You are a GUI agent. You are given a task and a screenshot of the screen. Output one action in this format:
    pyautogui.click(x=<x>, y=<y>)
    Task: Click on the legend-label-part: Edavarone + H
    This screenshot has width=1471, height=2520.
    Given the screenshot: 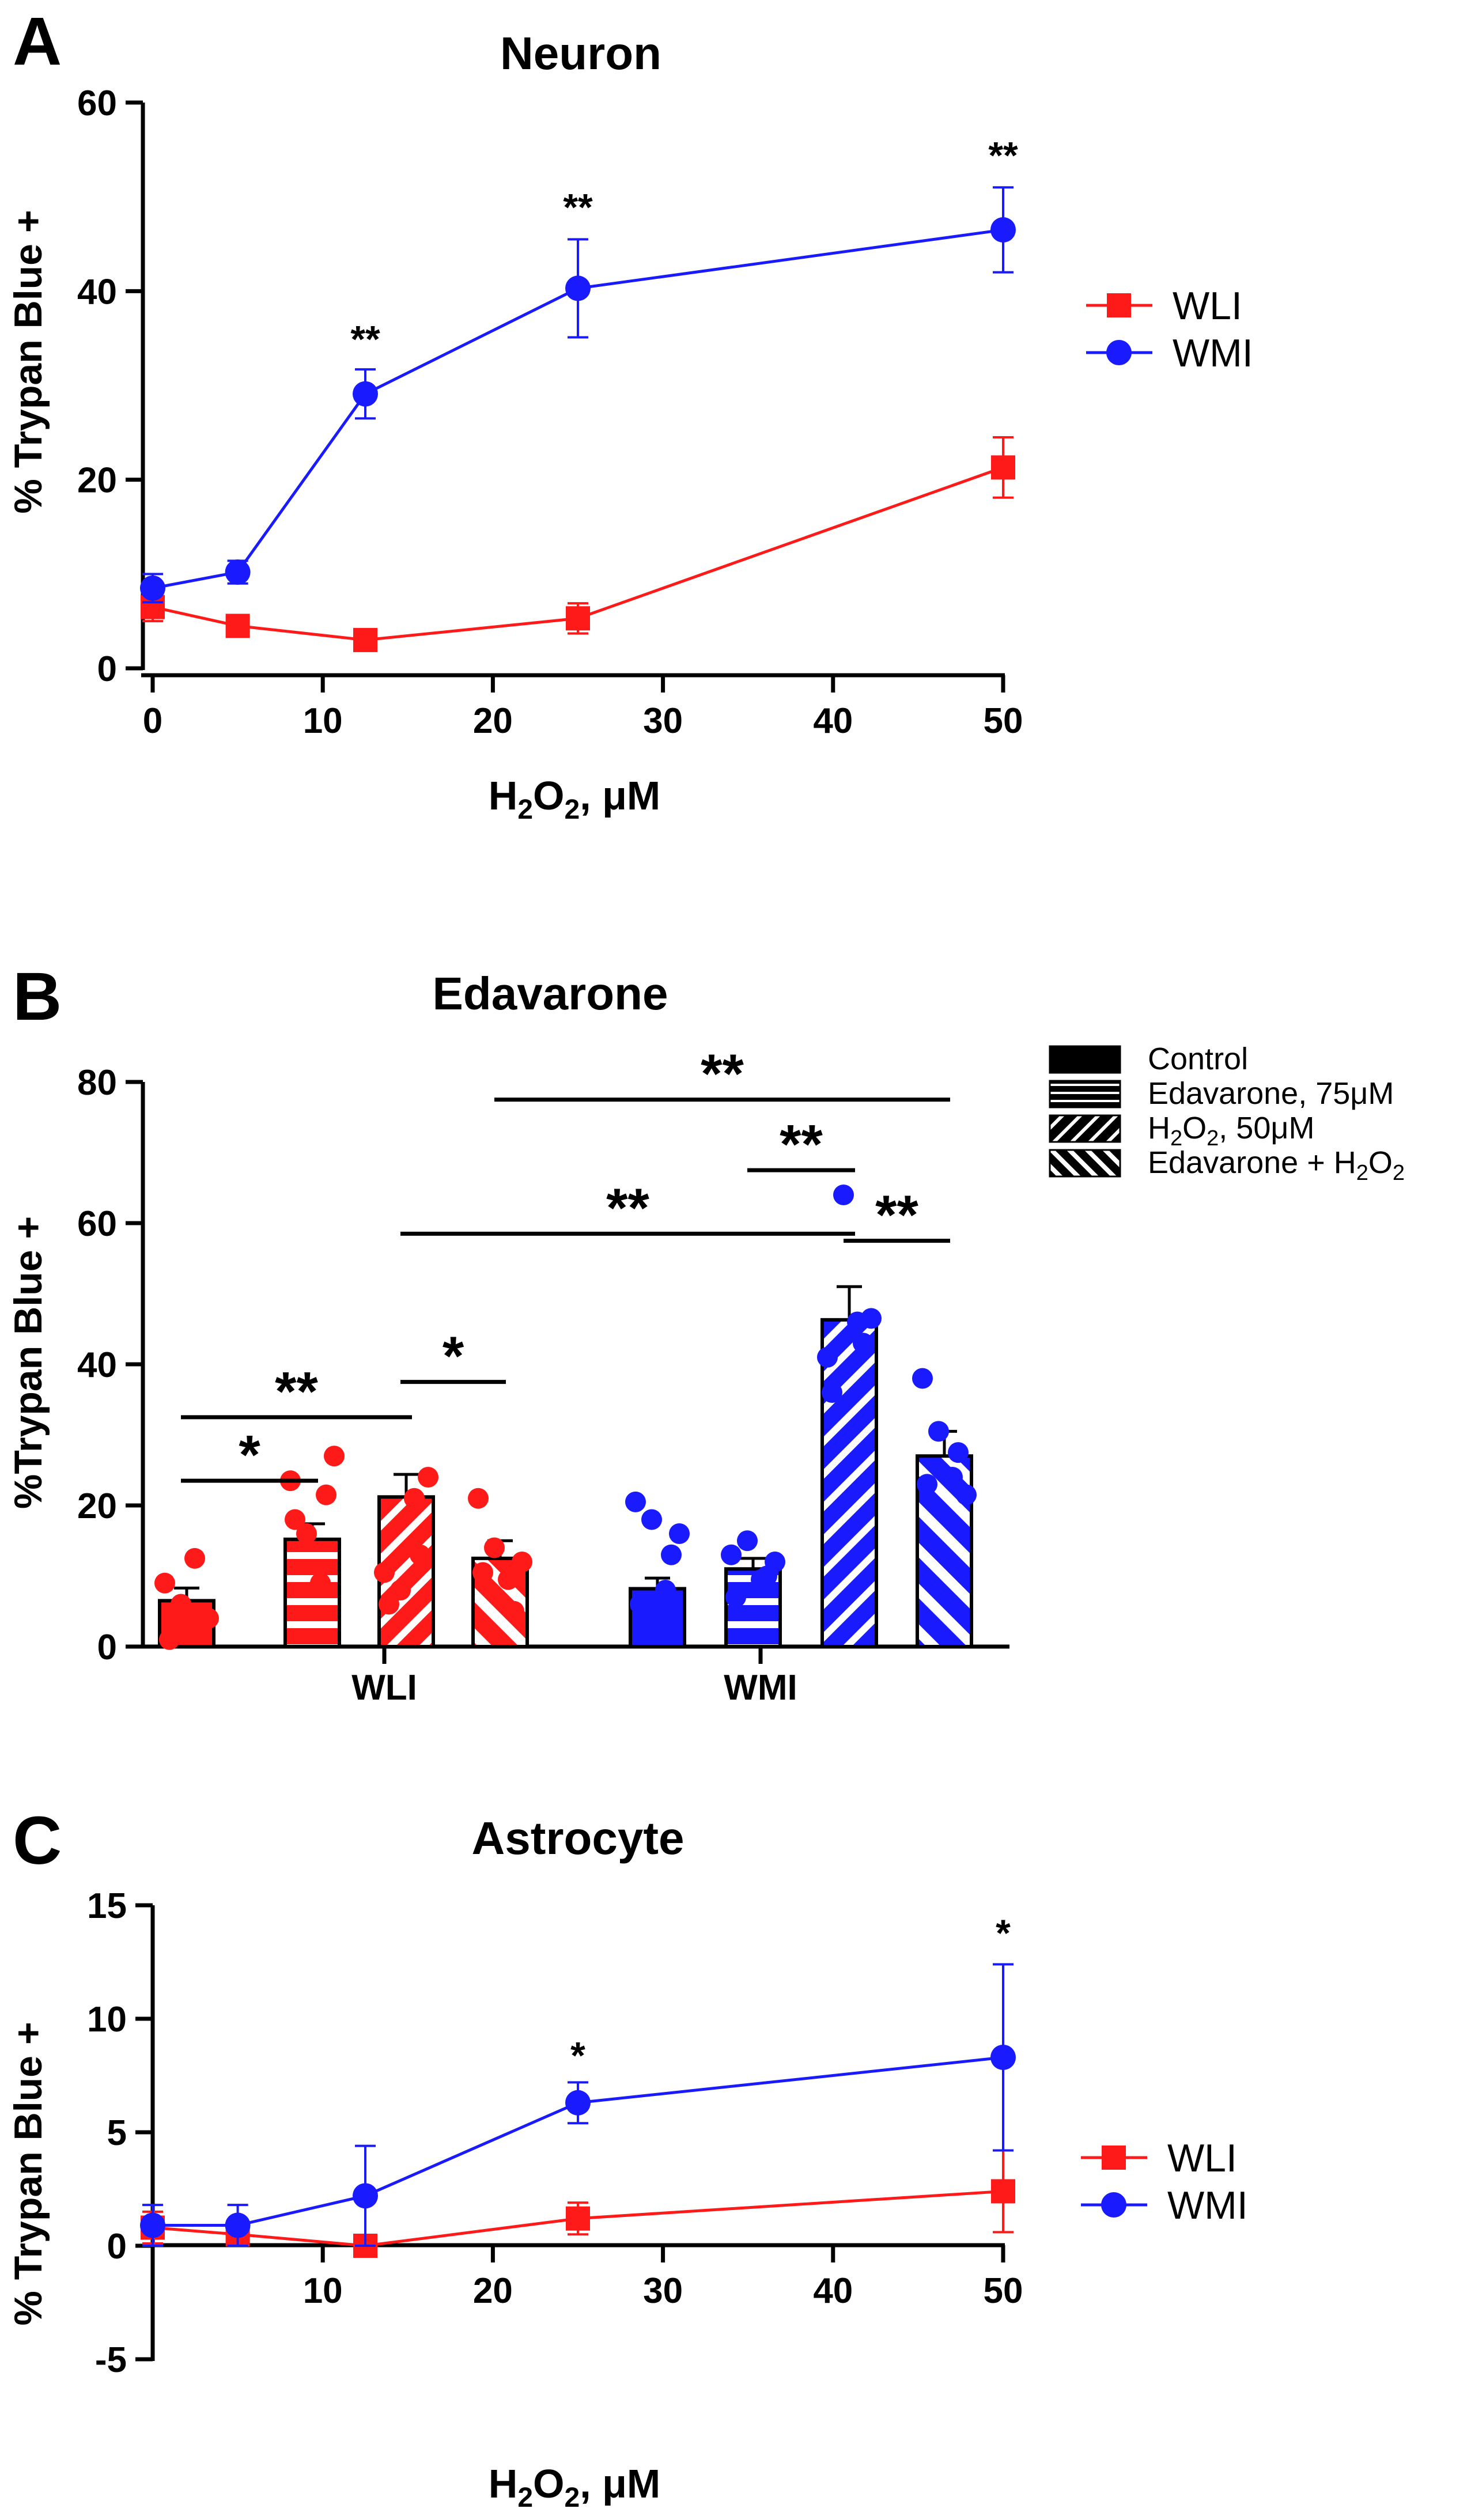 What is the action you would take?
    pyautogui.click(x=1252, y=1162)
    